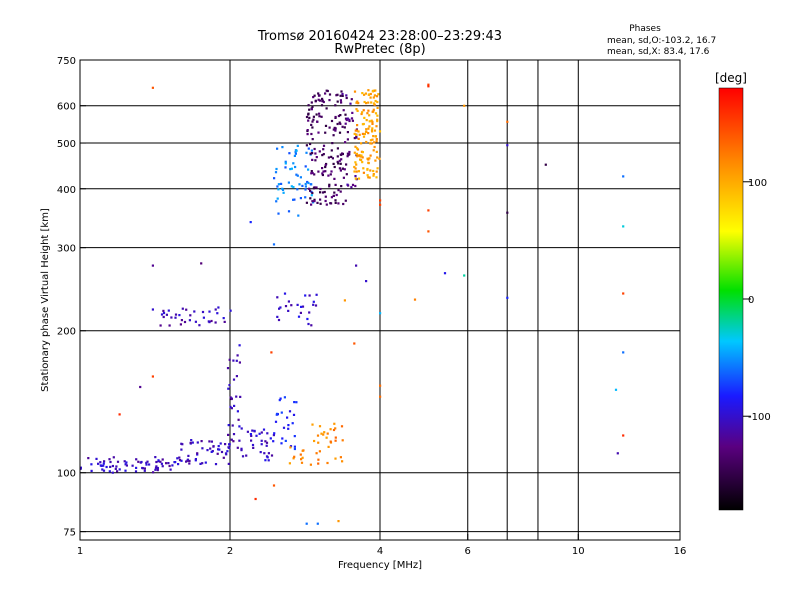 The image size is (800, 600). What do you see at coordinates (380, 565) in the screenshot?
I see `x-axis-label: Frequency [MHz]` at bounding box center [380, 565].